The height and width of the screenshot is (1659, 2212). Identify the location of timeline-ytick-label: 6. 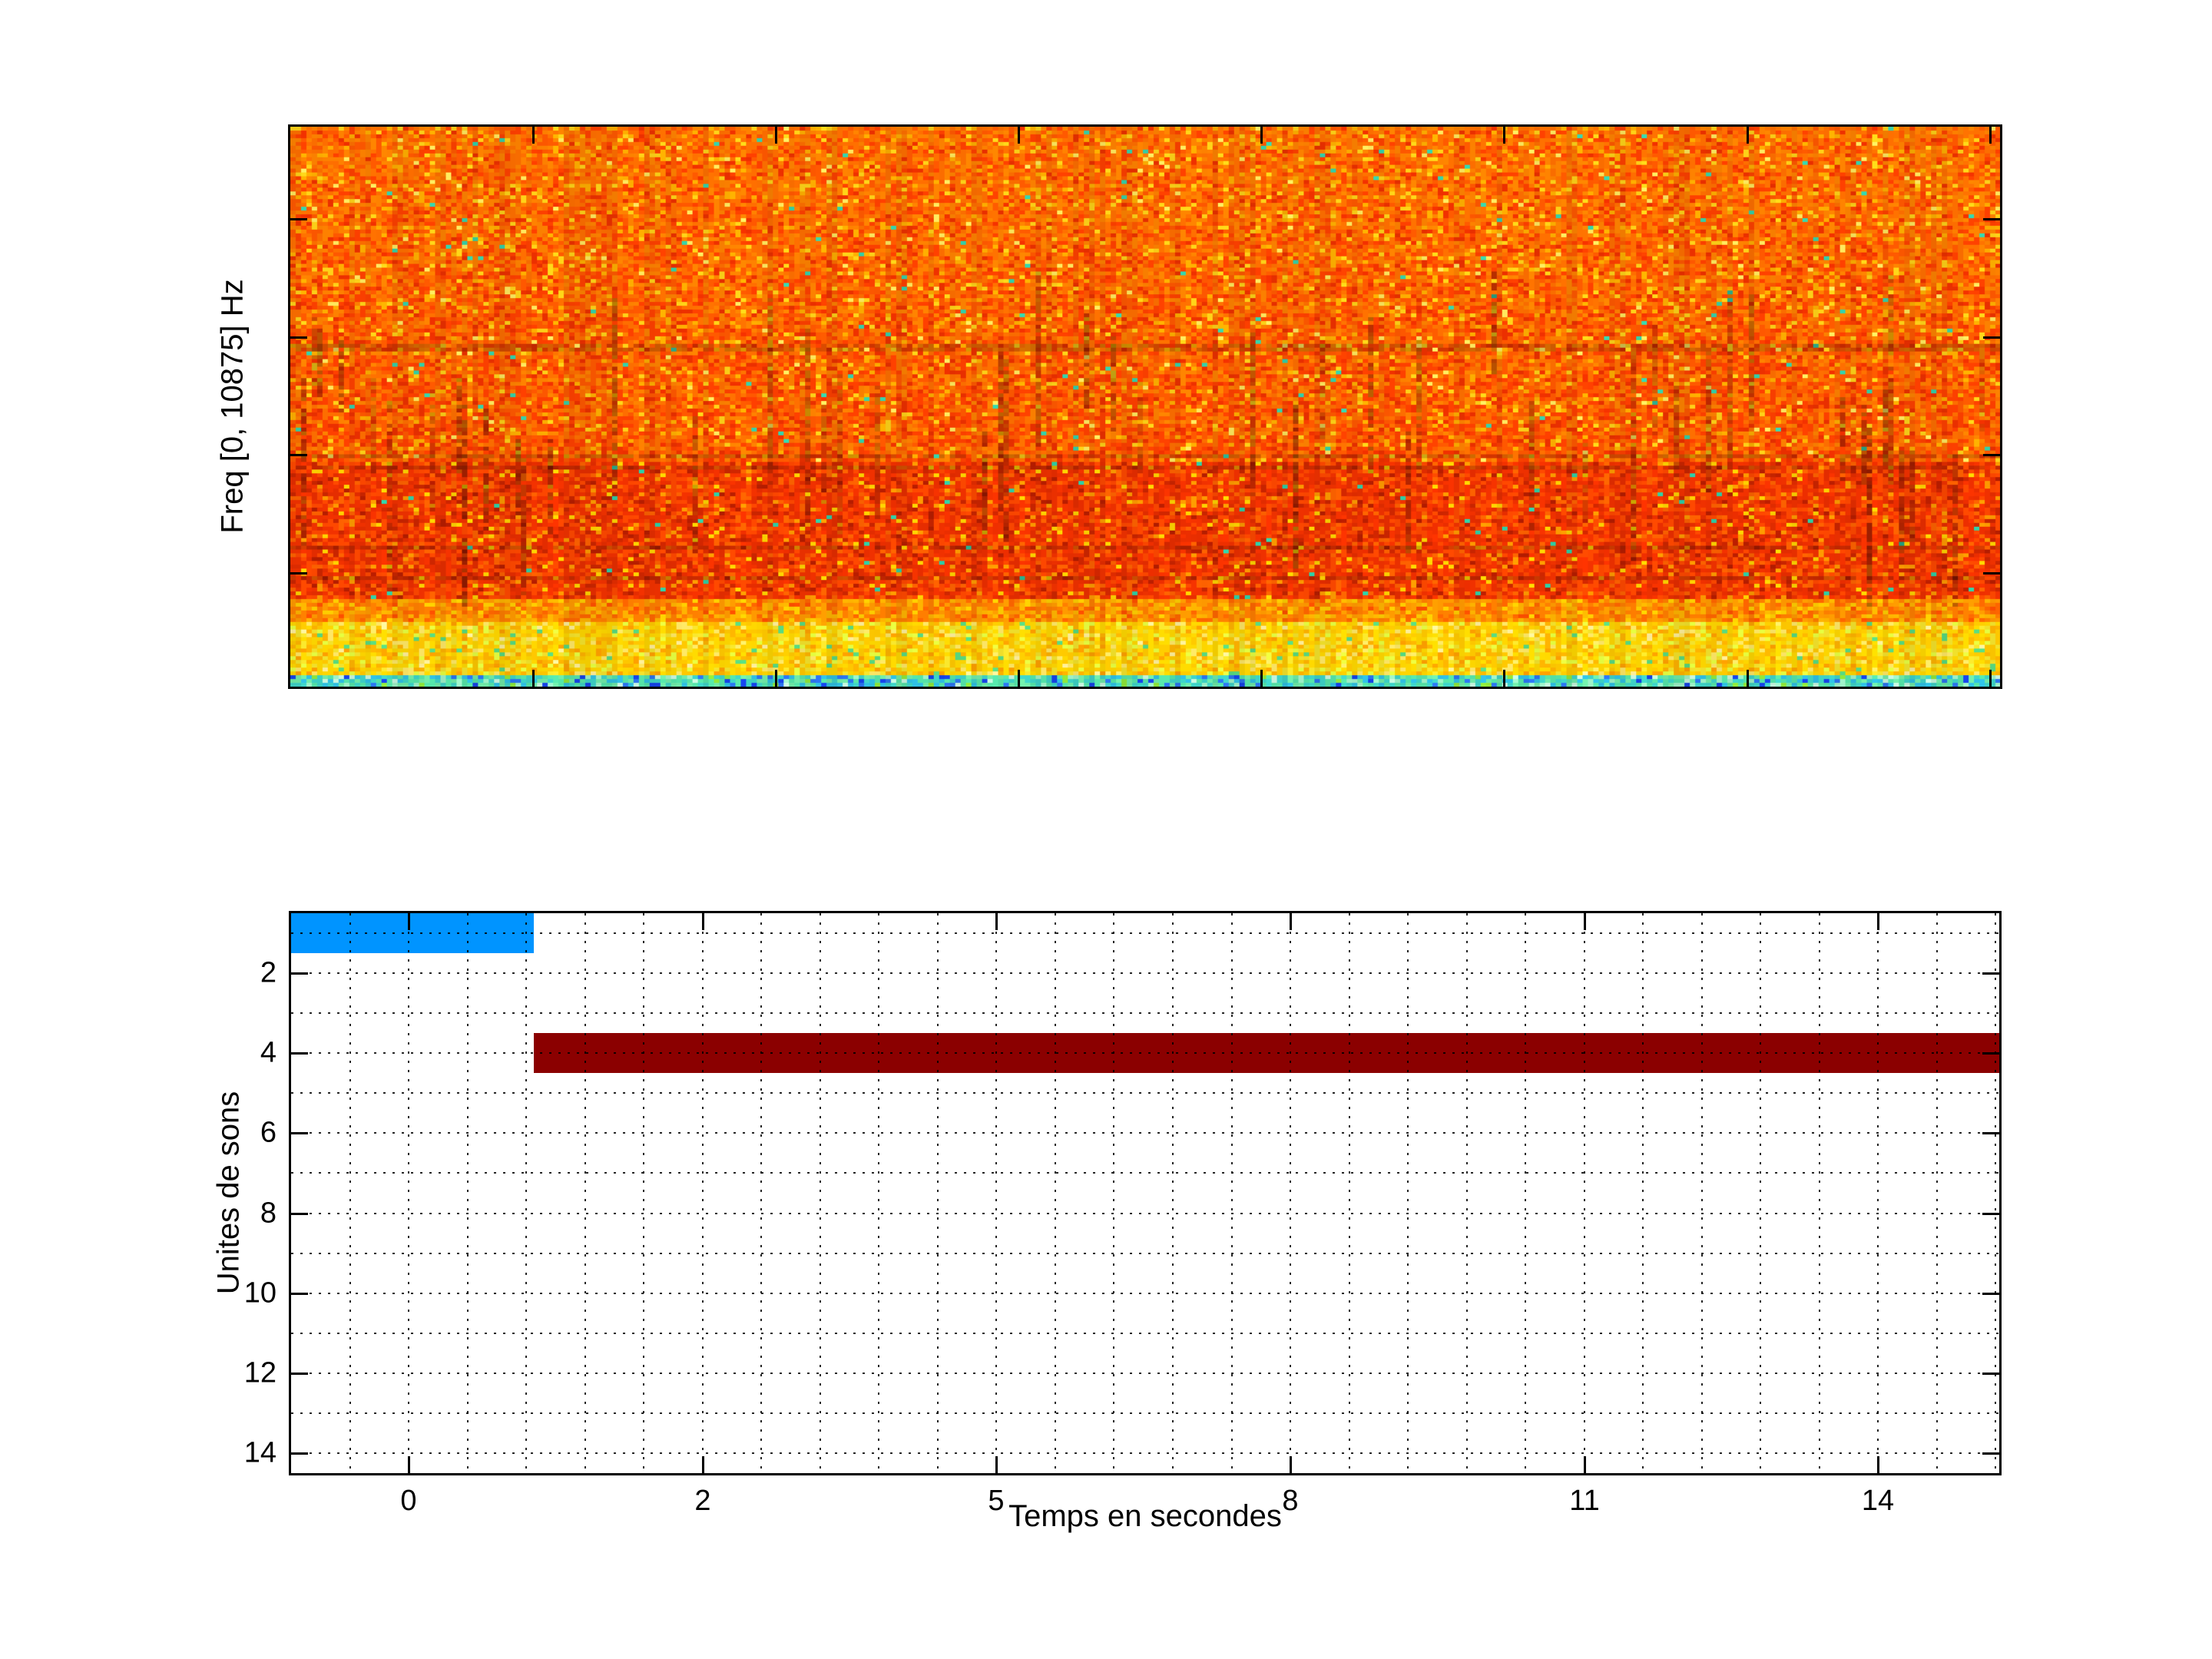
(268, 1132).